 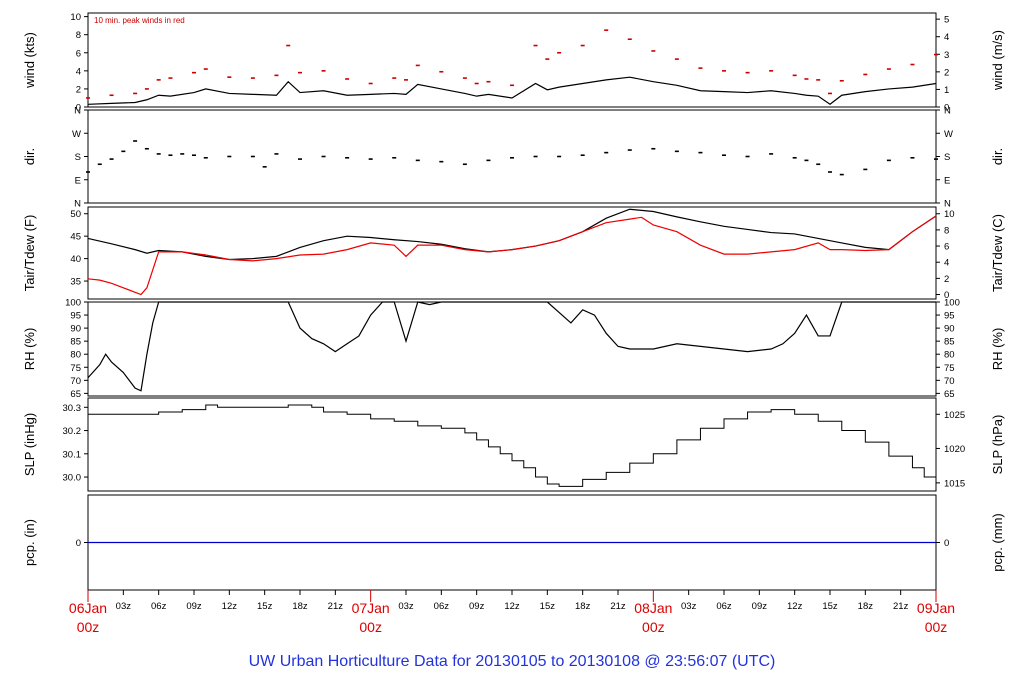 I want to click on temp-left-tick-label: 45, so click(x=75, y=237).